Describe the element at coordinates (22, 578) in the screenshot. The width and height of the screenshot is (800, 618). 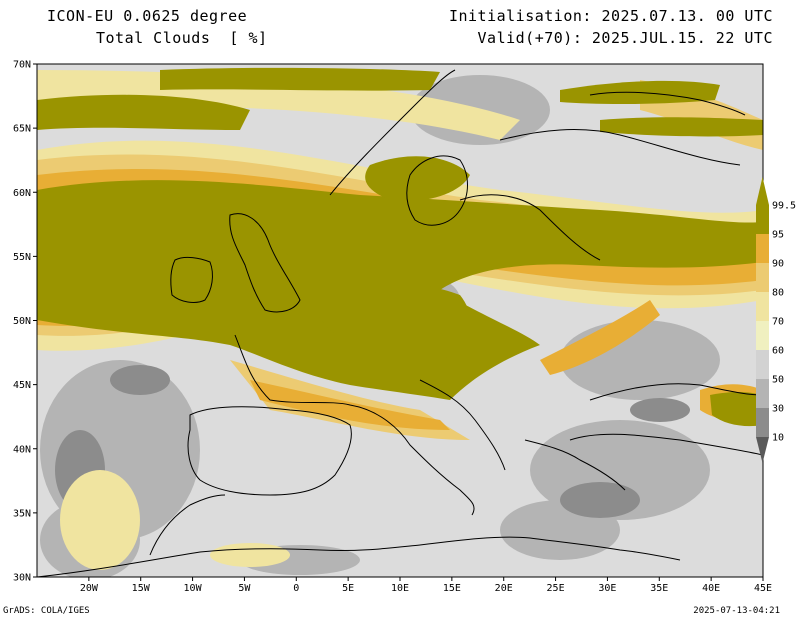
I see `lat-tick-label: 30N` at that location.